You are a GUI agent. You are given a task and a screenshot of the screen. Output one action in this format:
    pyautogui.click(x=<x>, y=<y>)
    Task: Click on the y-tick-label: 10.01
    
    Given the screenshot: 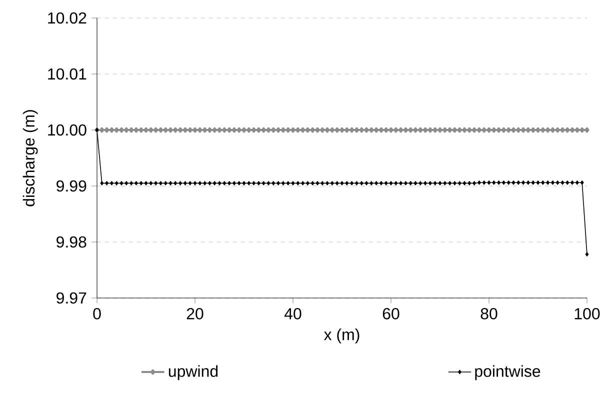 What is the action you would take?
    pyautogui.click(x=67, y=74)
    